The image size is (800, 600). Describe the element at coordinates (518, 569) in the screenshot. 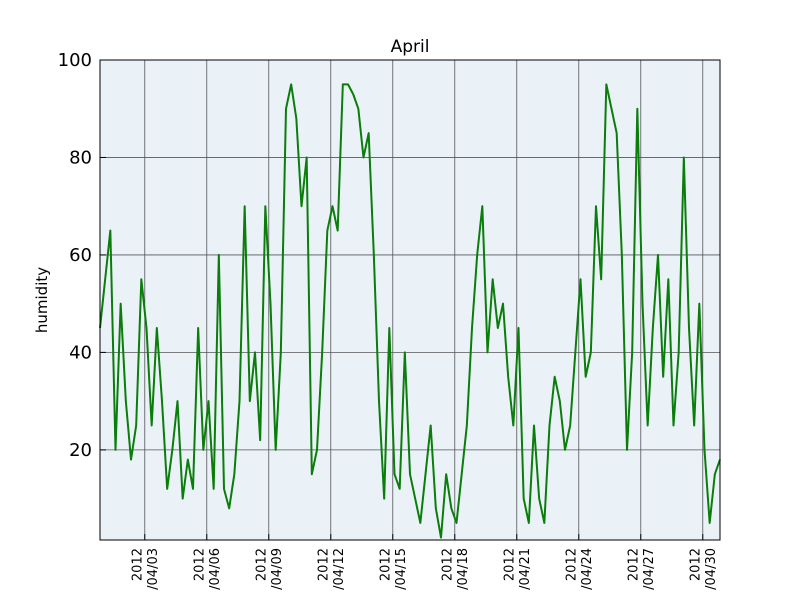

I see `x-tick-label: 2012/04/21` at that location.